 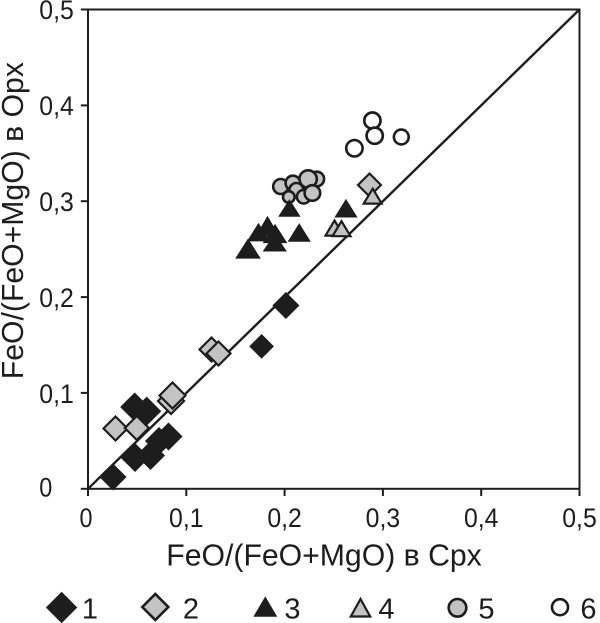 What do you see at coordinates (323, 556) in the screenshot?
I see `svg-text: FeO/(FeO+MgO) в Cpx` at bounding box center [323, 556].